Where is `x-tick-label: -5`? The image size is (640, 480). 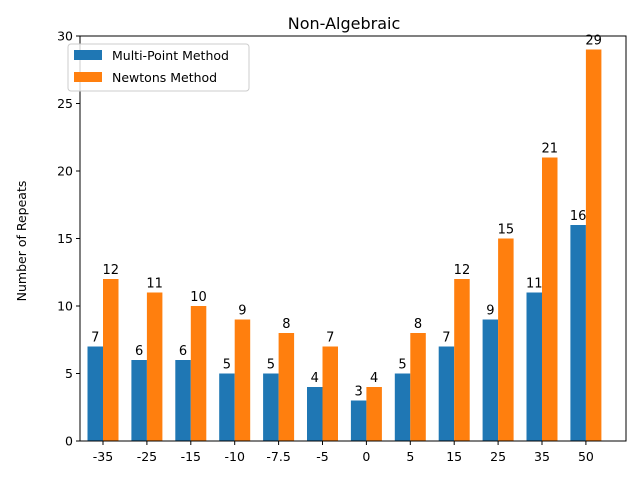 x-tick-label: -5 is located at coordinates (322, 456).